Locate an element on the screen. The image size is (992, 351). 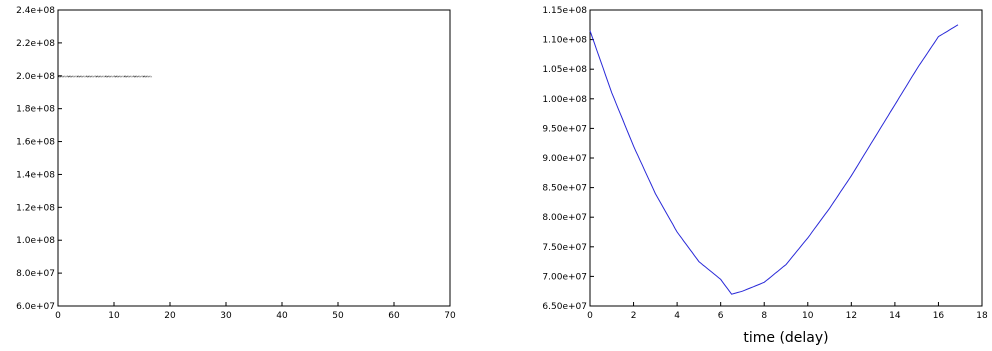
left-y-tick-label: 1.2e+08 is located at coordinates (35, 208).